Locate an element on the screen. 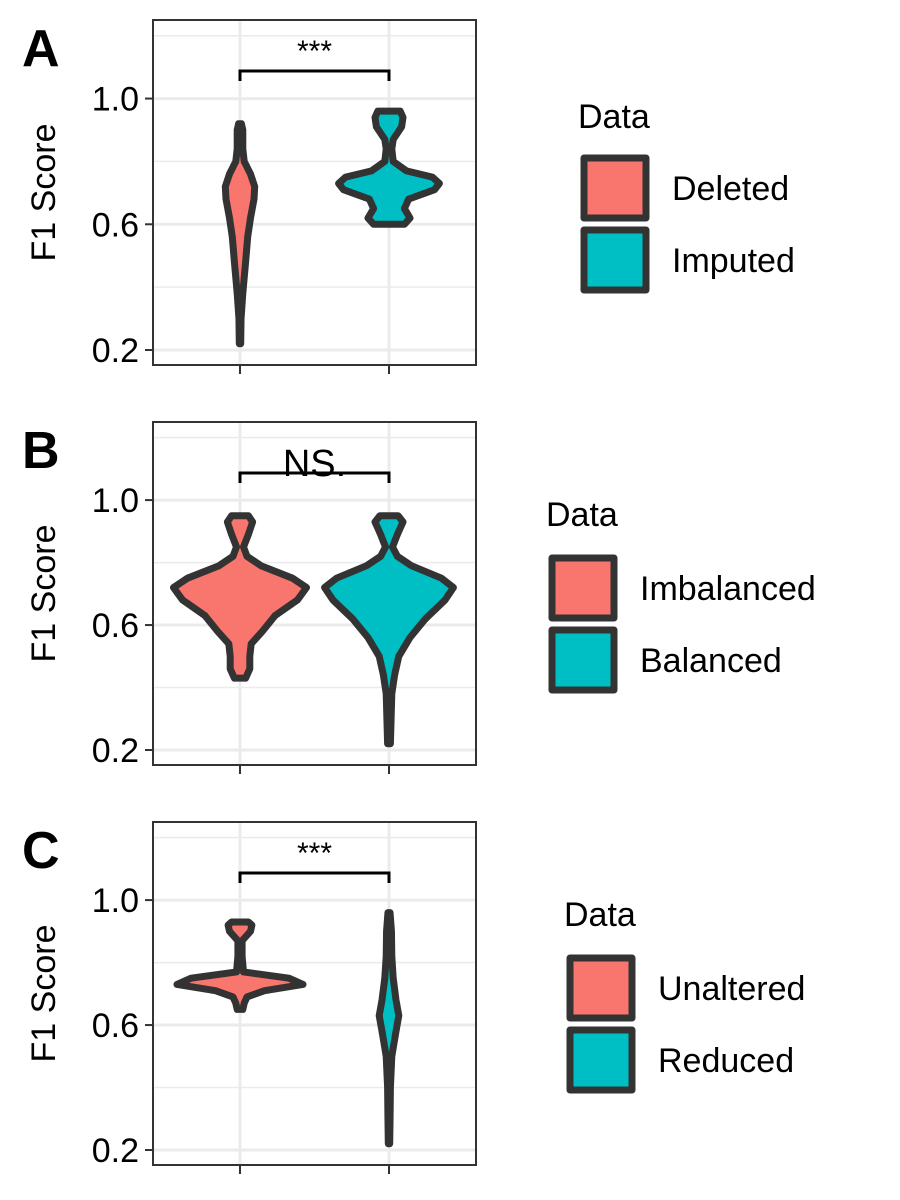  legend-label: Balanced is located at coordinates (711, 661).